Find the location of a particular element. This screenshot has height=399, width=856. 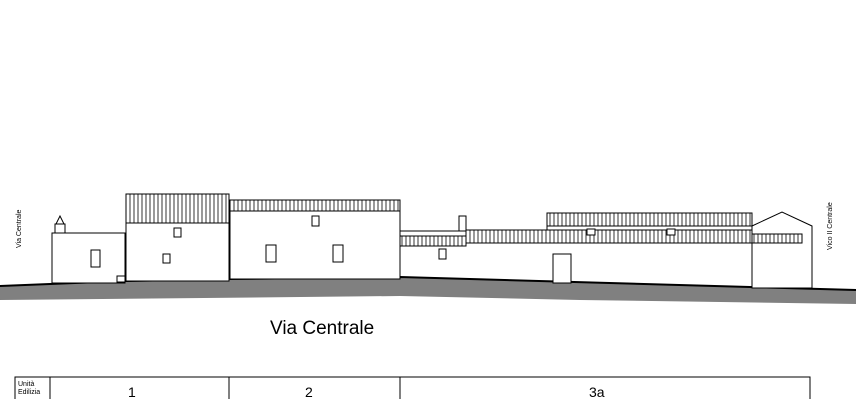

left-side-street-label: Via Centrale is located at coordinates (19, 228).